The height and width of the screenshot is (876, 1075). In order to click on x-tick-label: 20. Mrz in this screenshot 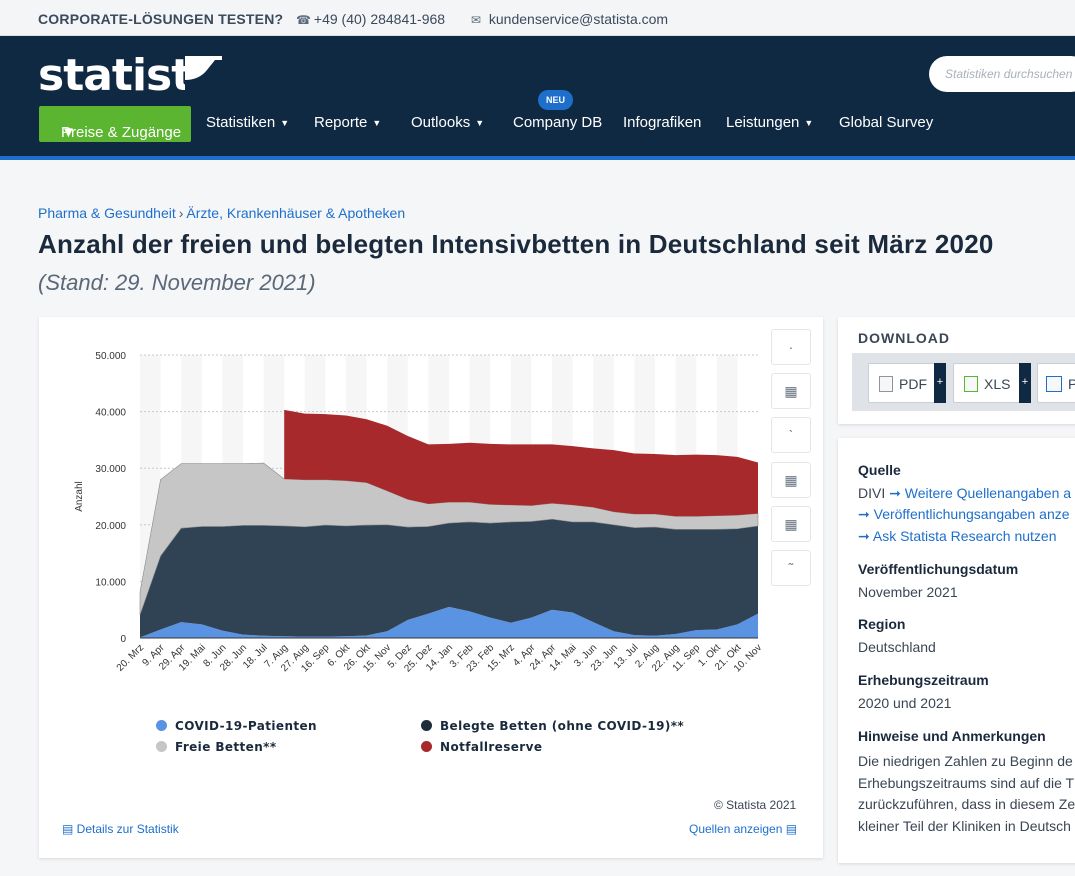, I will do `click(130, 657)`.